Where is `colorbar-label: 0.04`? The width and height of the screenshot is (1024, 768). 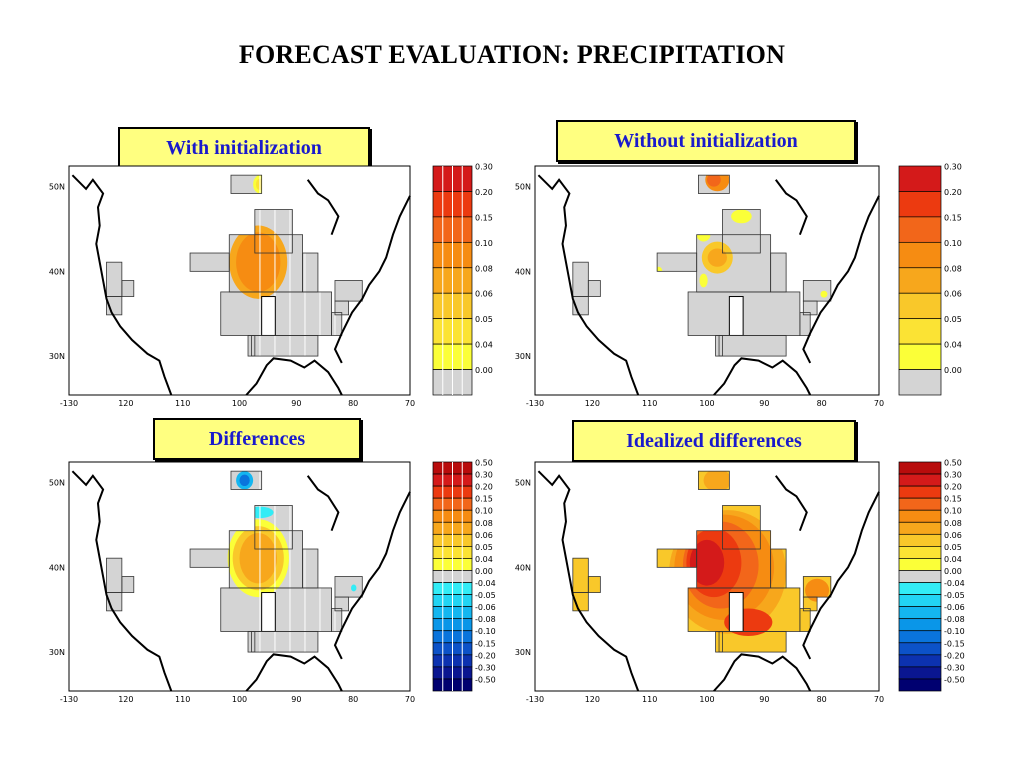 colorbar-label: 0.04 is located at coordinates (484, 345).